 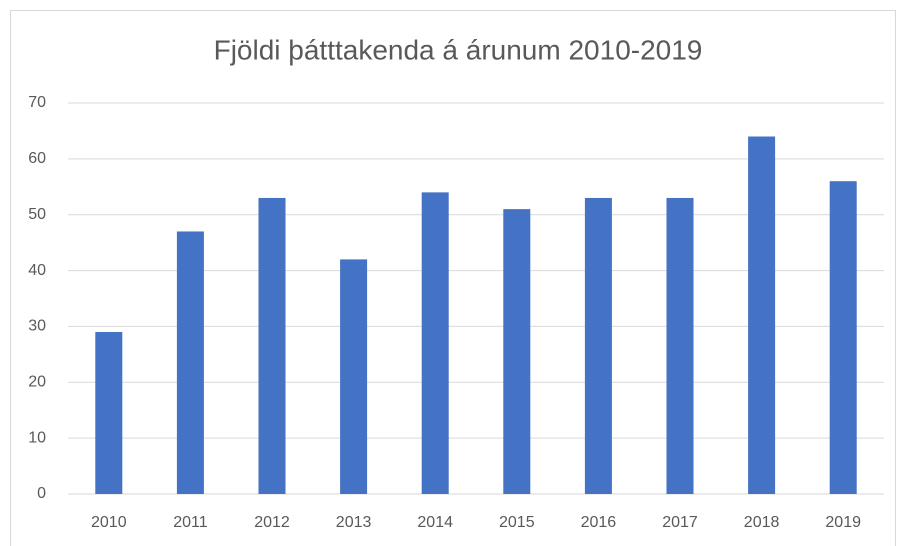 What do you see at coordinates (37, 214) in the screenshot?
I see `y-tick-label: 50` at bounding box center [37, 214].